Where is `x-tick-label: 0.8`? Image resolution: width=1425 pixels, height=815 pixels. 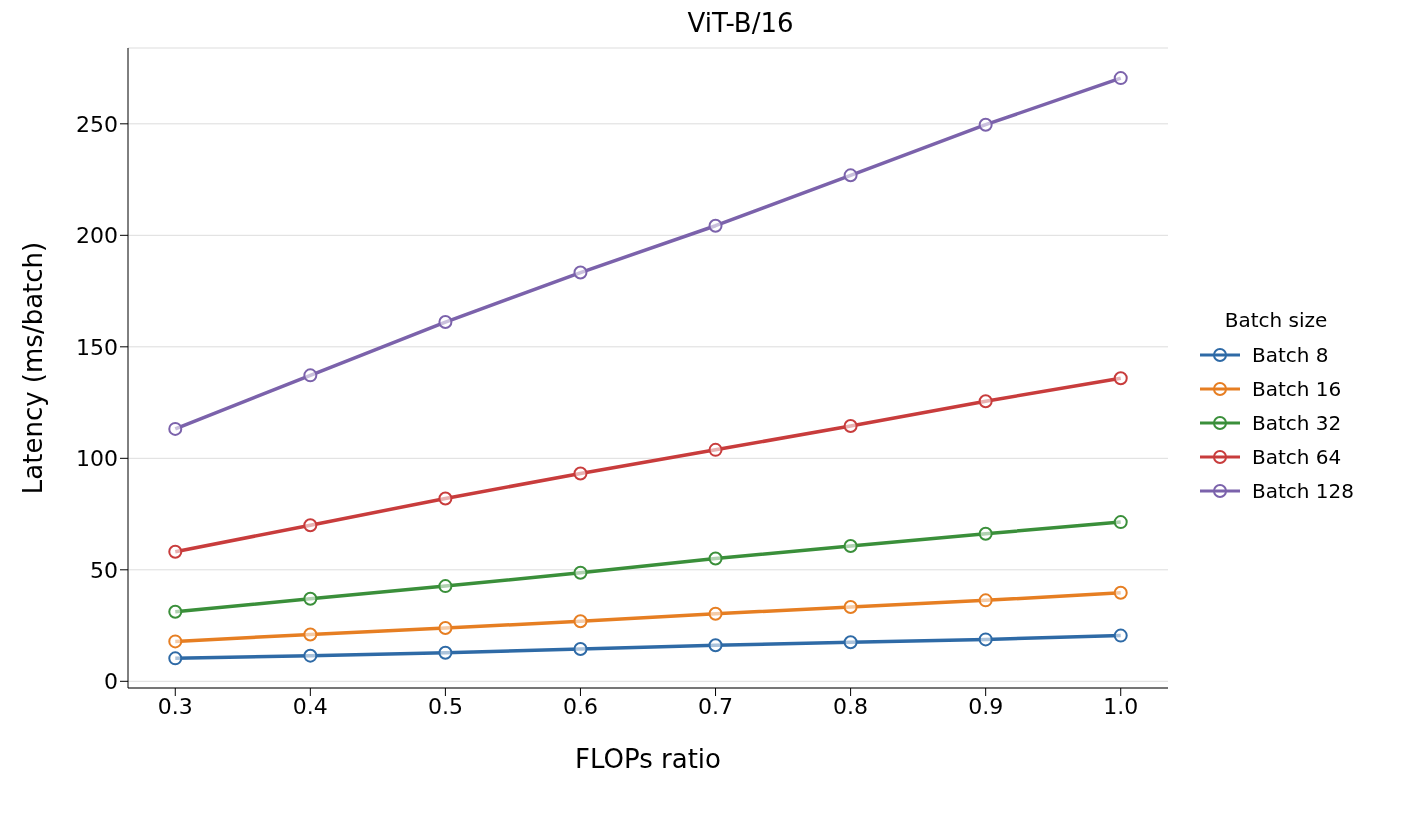
x-tick-label: 0.8 is located at coordinates (851, 706).